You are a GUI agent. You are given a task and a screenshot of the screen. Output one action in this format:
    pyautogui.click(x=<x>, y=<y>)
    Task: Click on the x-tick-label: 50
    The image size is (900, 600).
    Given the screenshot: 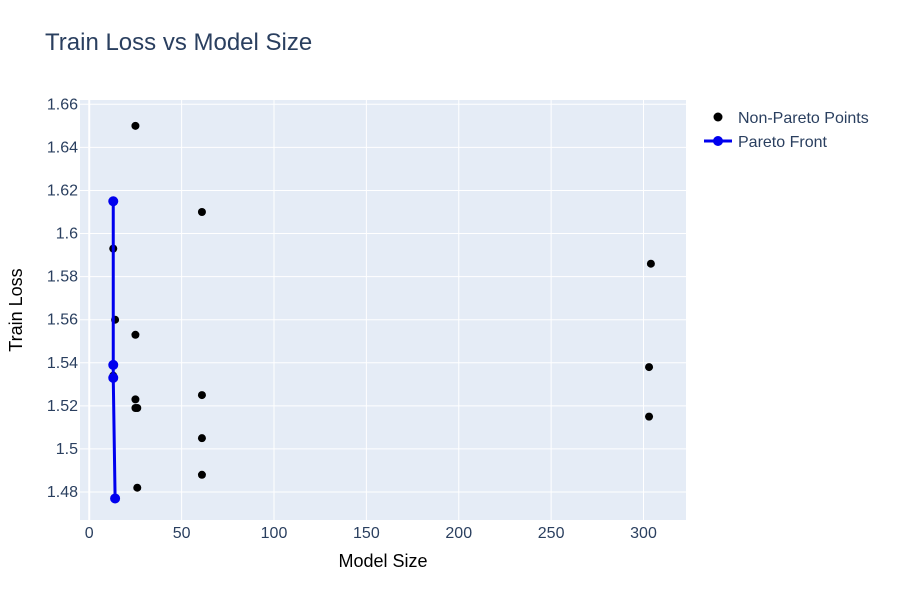 What is the action you would take?
    pyautogui.click(x=182, y=533)
    